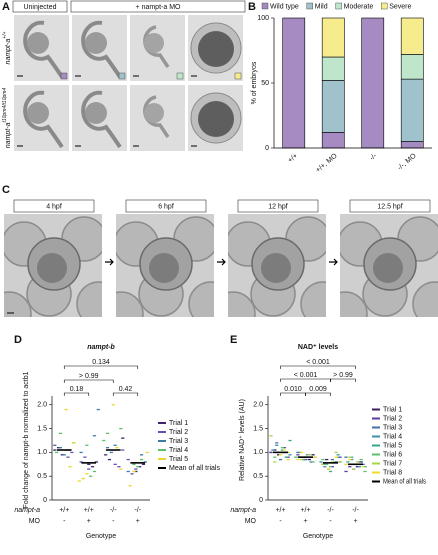 The width and height of the screenshot is (438, 555). Describe the element at coordinates (42, 405) in the screenshot. I see `y-tick-label: 2.0` at that location.